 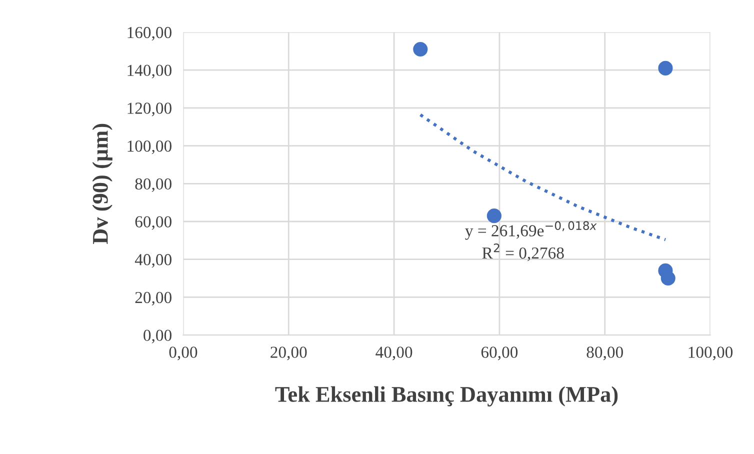 I want to click on x-tick-label: 100,00, so click(x=710, y=353).